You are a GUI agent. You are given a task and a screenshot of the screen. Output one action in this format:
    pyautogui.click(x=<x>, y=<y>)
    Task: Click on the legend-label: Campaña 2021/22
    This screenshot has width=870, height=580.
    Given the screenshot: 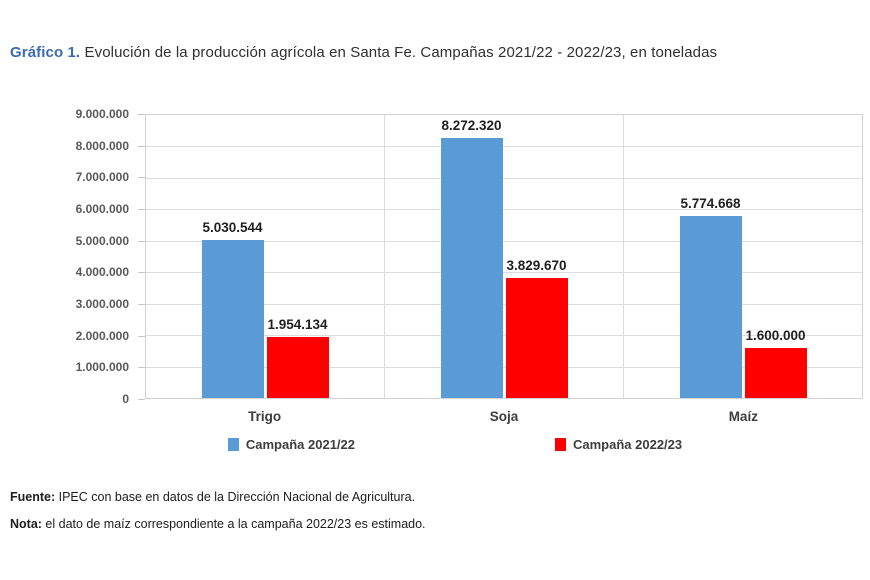 What is the action you would take?
    pyautogui.click(x=300, y=444)
    